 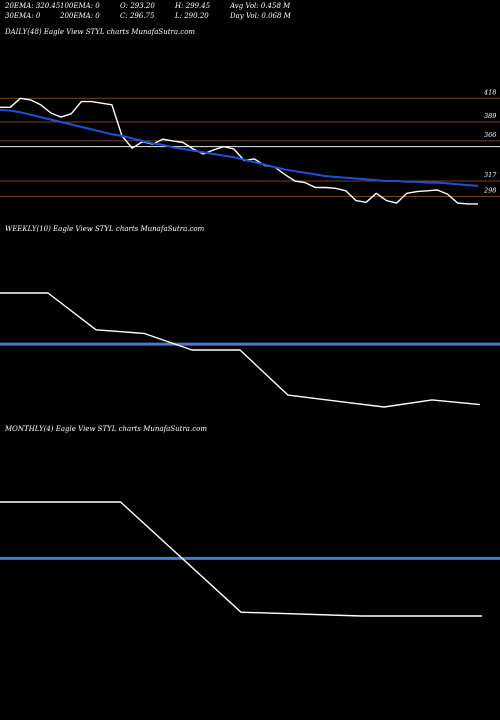 I want to click on daily-y-tick-label: 418, so click(x=489, y=92).